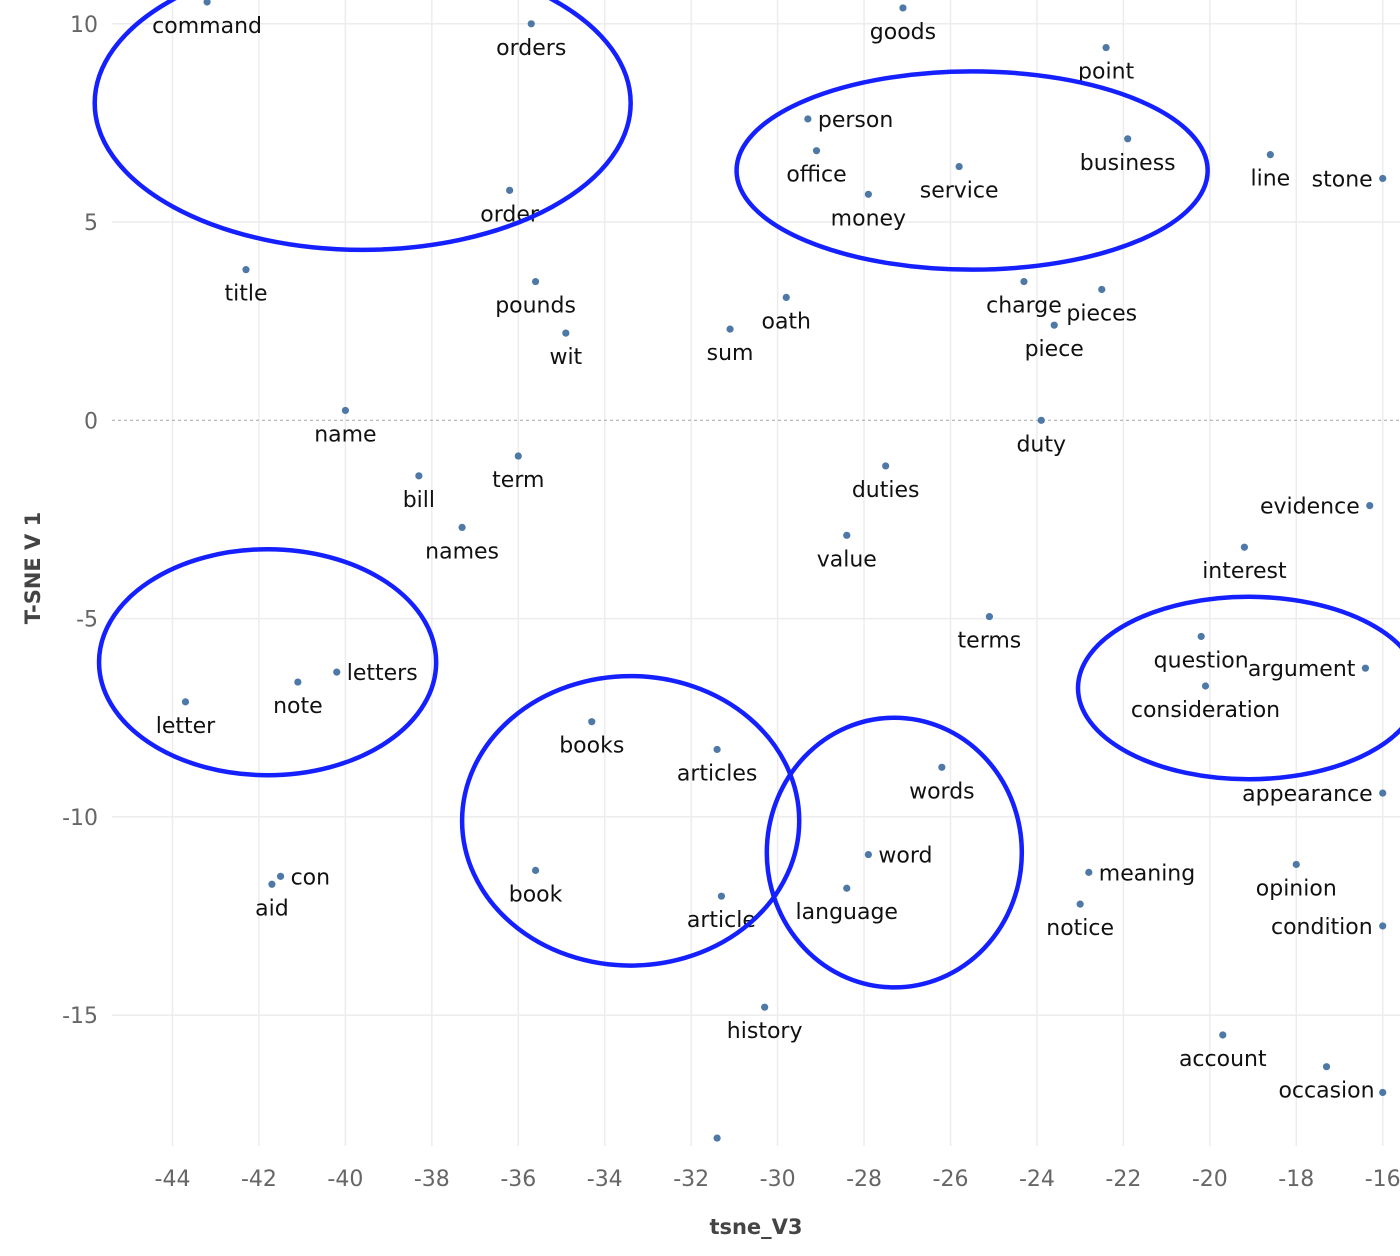 This screenshot has width=1400, height=1256. What do you see at coordinates (1210, 1179) in the screenshot?
I see `x-tick-label: -20` at bounding box center [1210, 1179].